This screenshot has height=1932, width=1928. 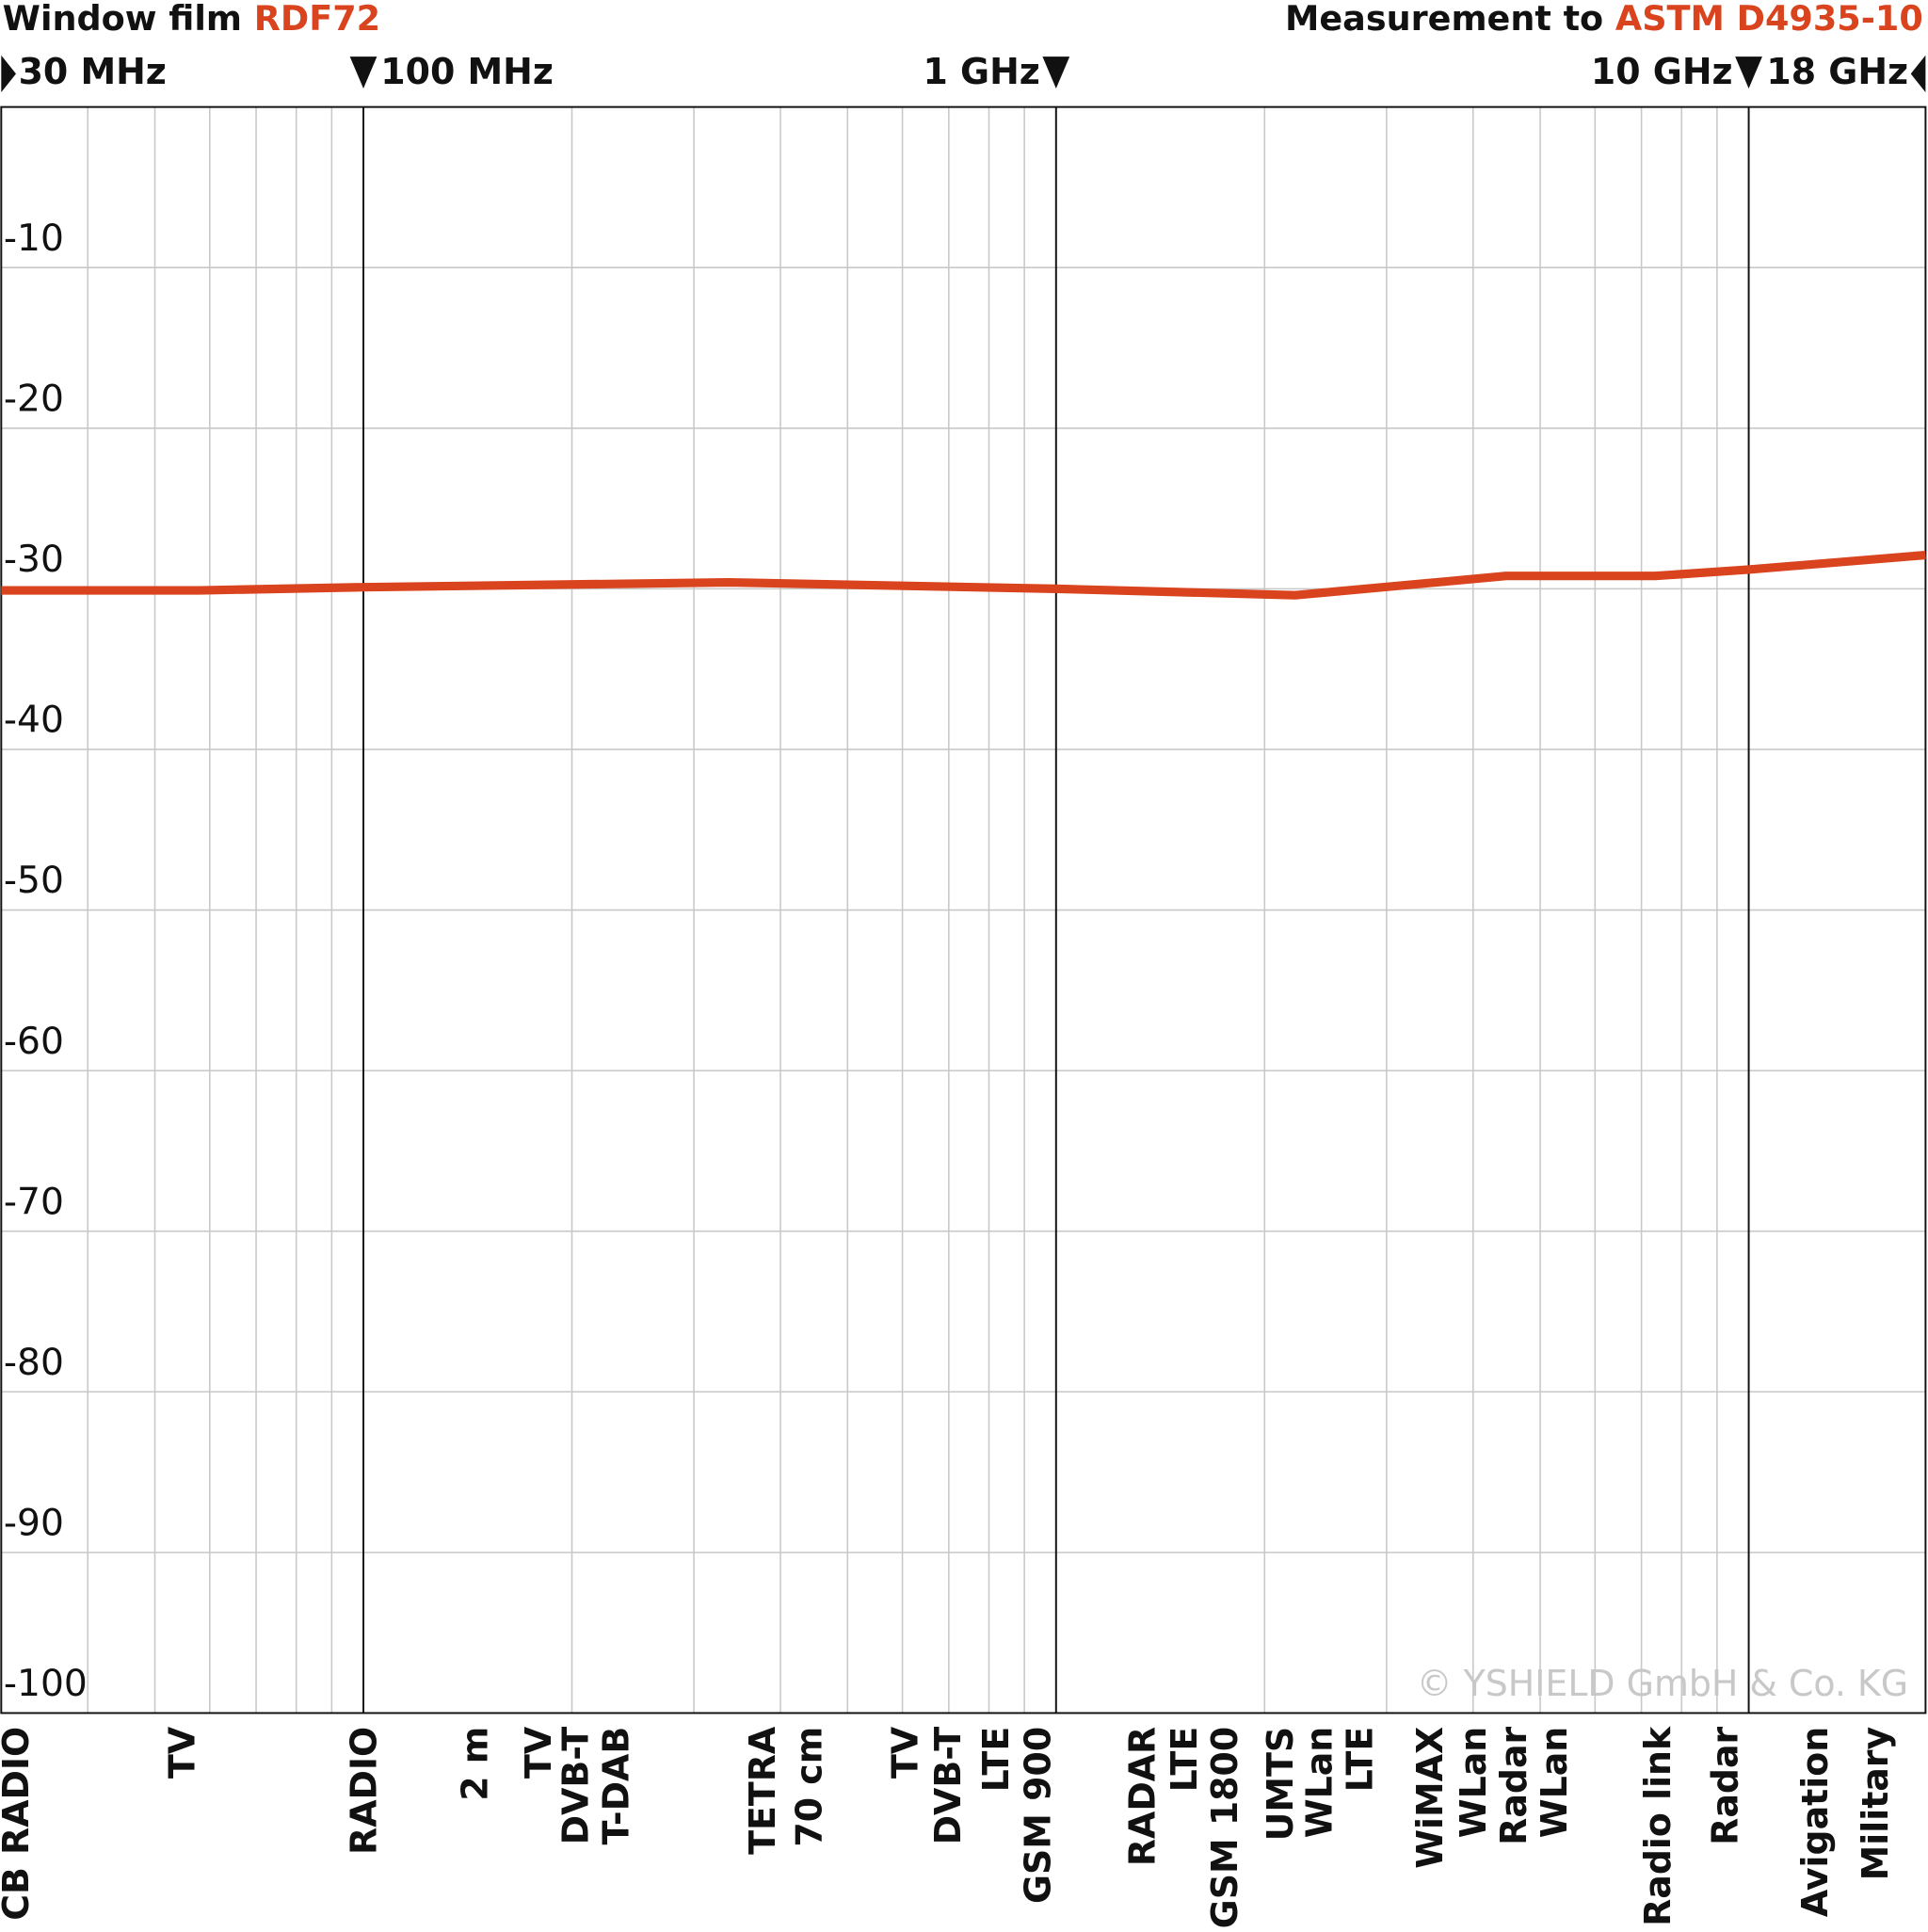 I want to click on title-highlight: RDF72, so click(x=317, y=19).